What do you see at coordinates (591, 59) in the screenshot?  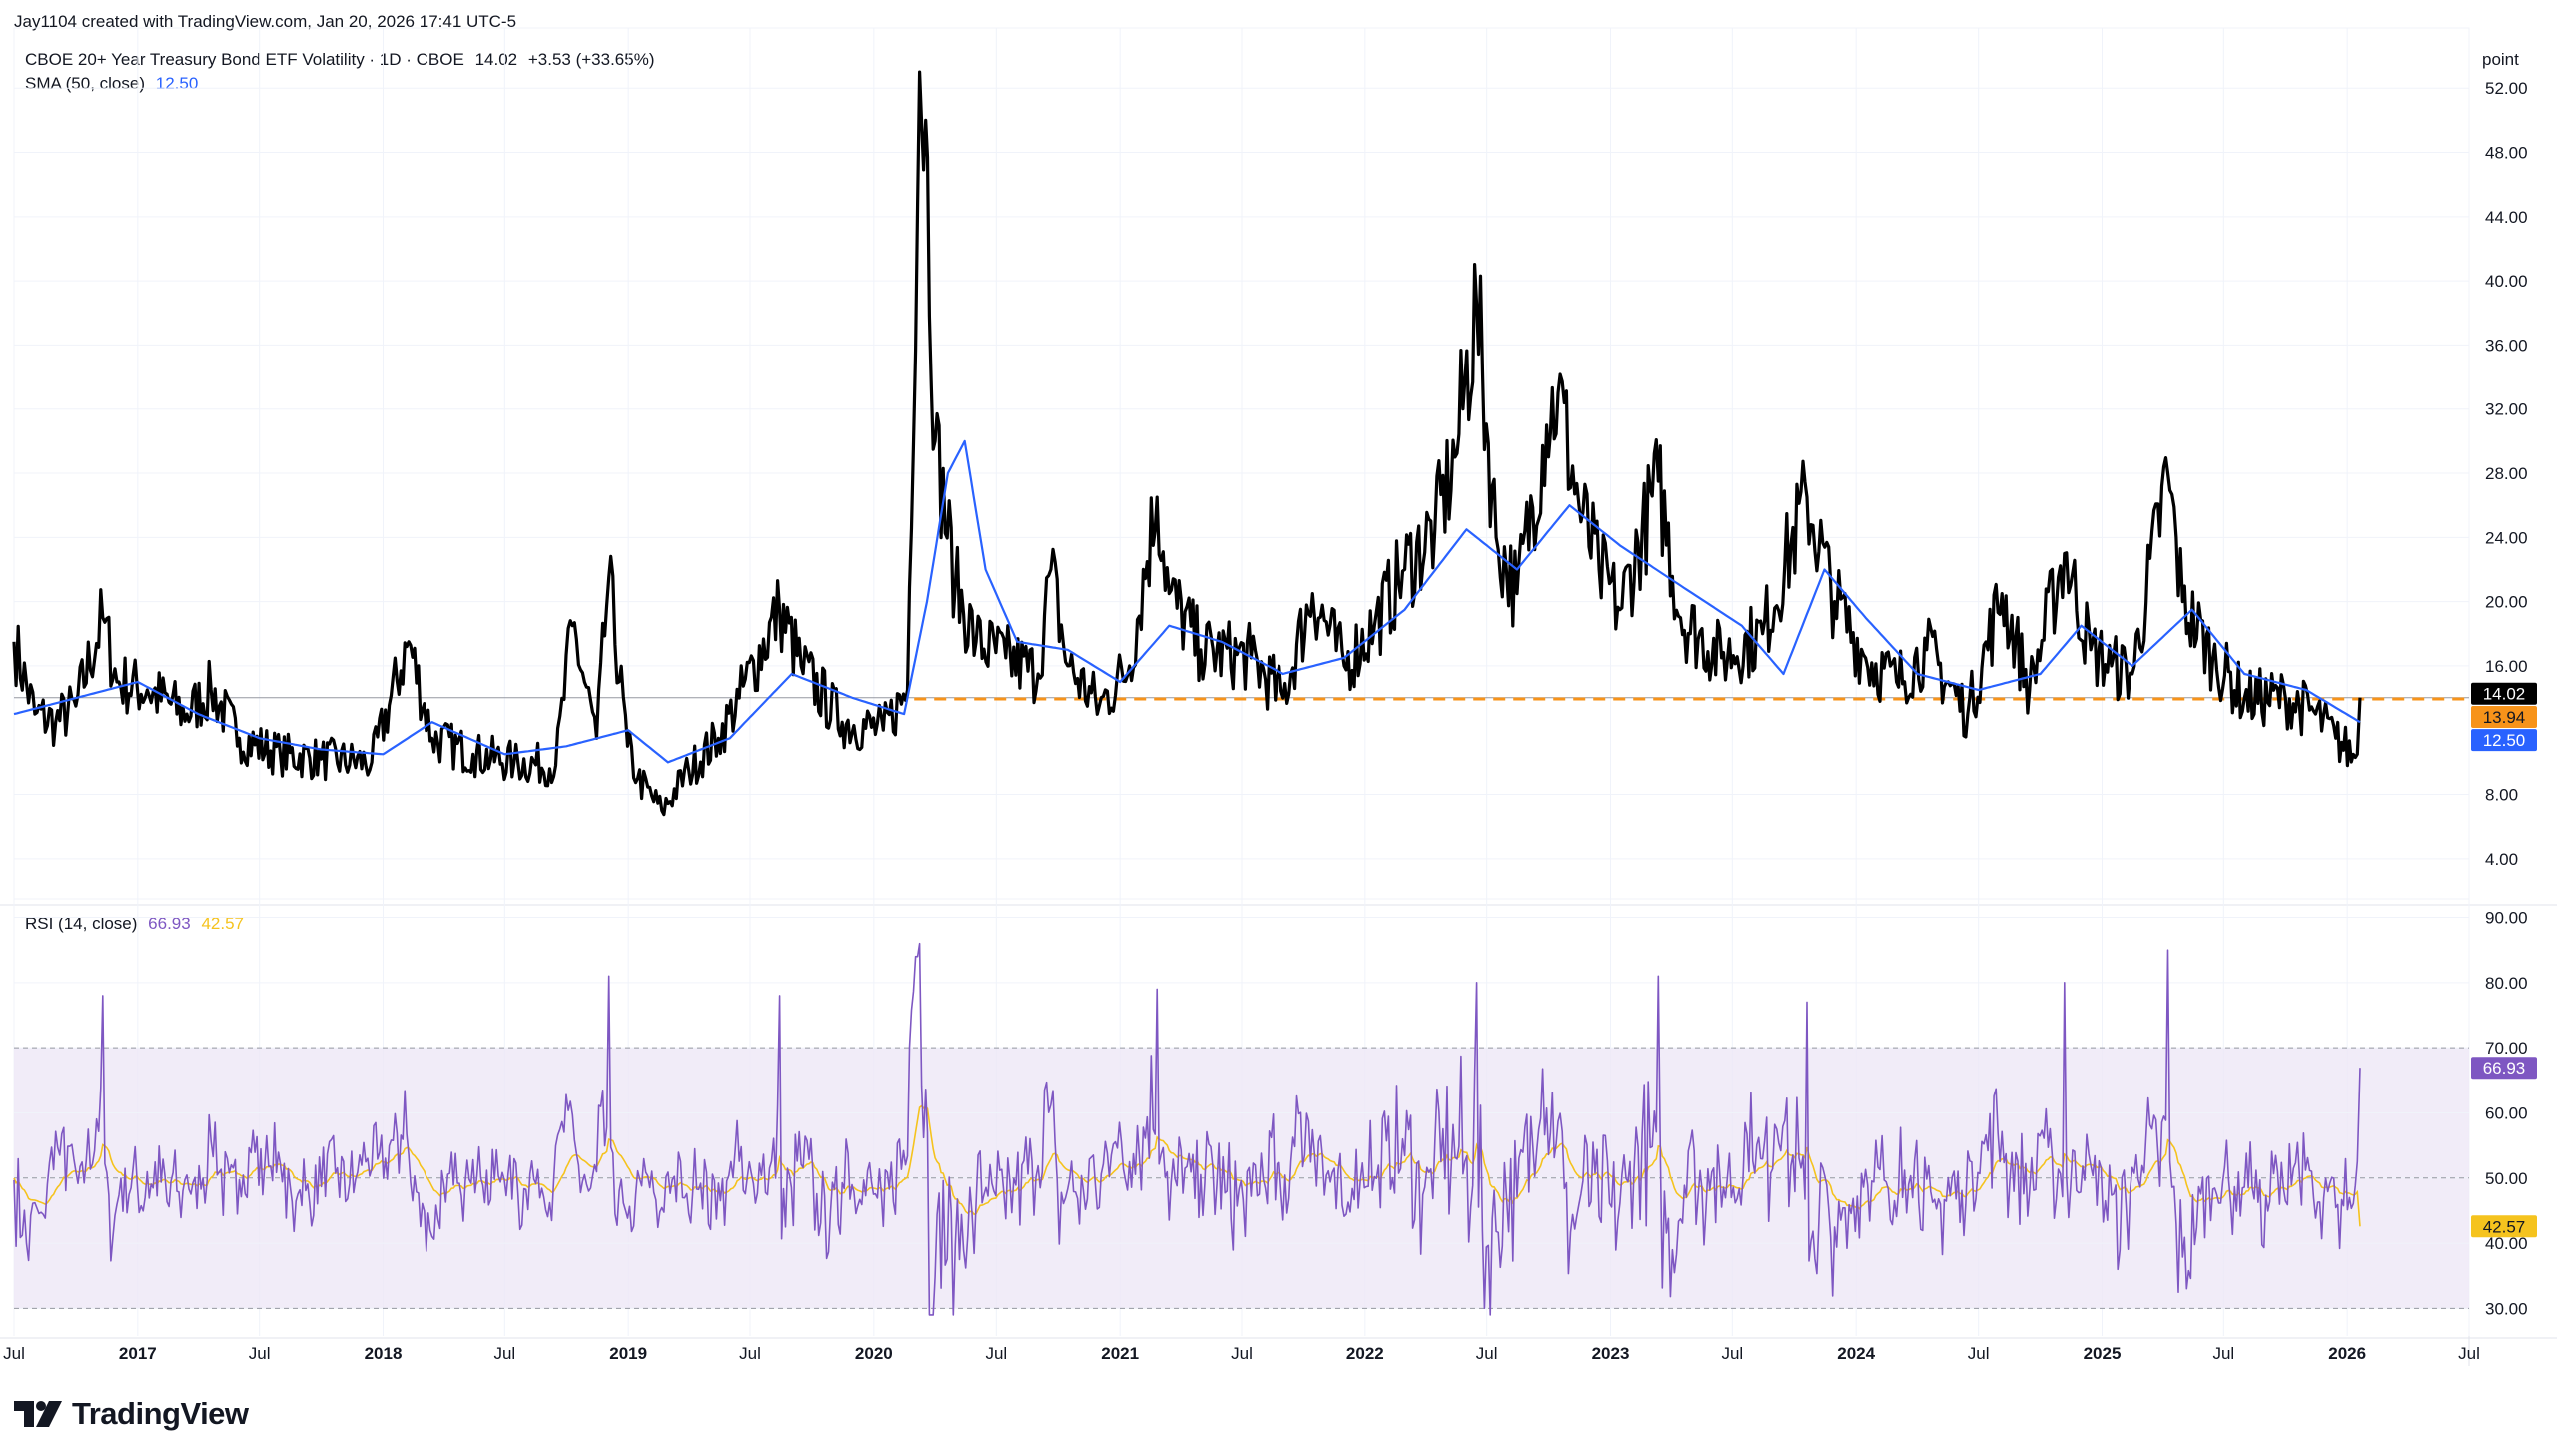 I see `price-change: +3.53 (+33.65%)` at bounding box center [591, 59].